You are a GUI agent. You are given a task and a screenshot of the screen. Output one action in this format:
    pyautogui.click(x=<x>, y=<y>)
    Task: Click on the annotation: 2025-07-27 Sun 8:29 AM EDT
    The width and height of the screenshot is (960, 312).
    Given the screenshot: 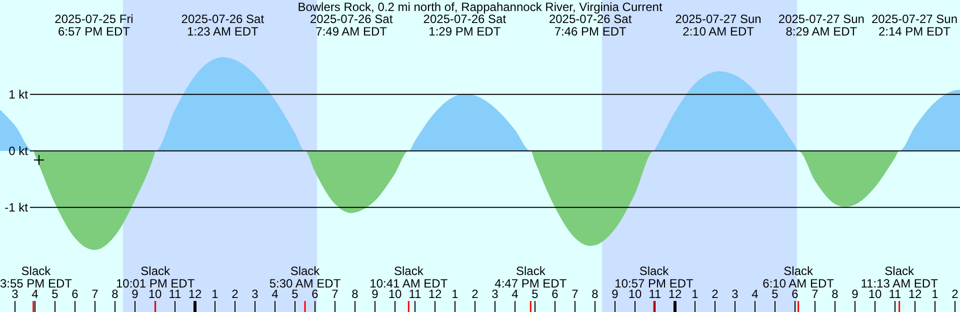 What is the action you would take?
    pyautogui.click(x=821, y=25)
    